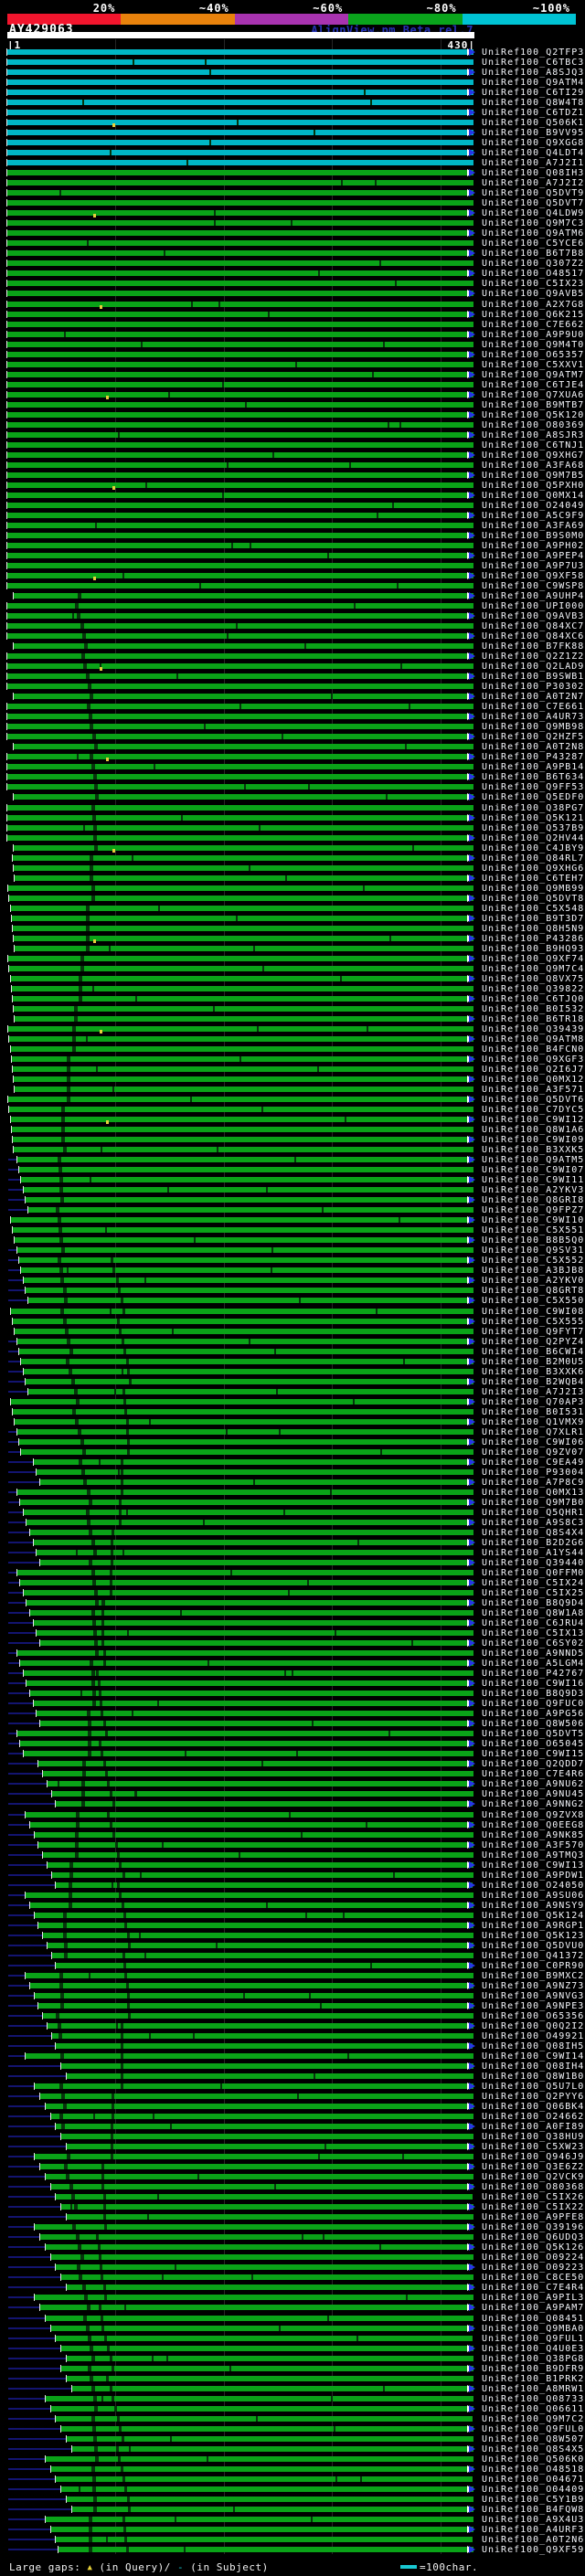  I want to click on hit-label: UniRef100_Q2PYZ4, so click(534, 1342).